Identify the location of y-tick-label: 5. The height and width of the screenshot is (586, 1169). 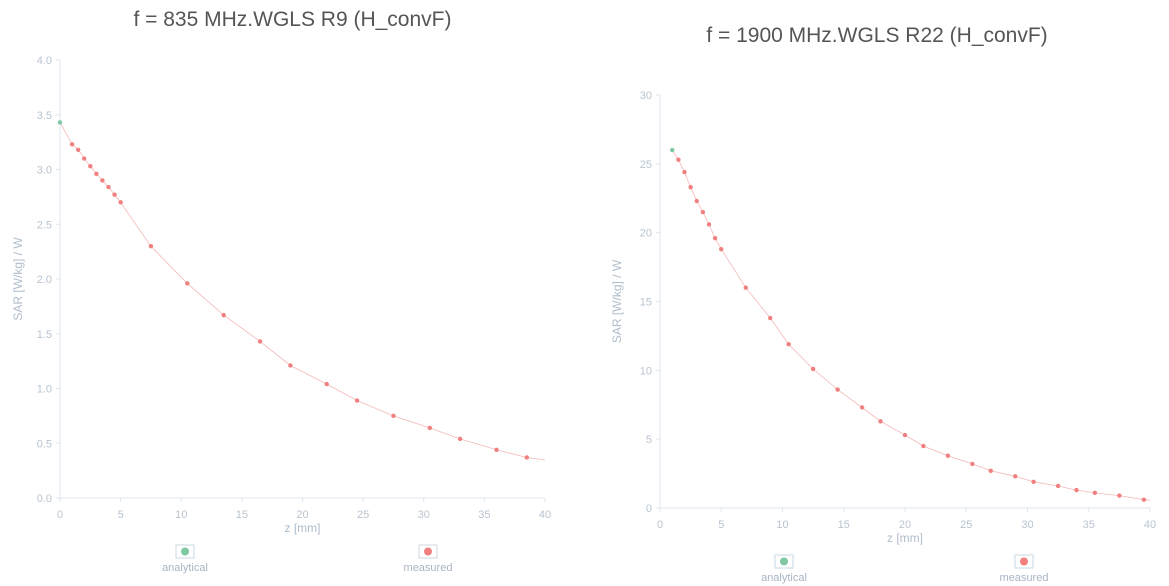
(649, 440).